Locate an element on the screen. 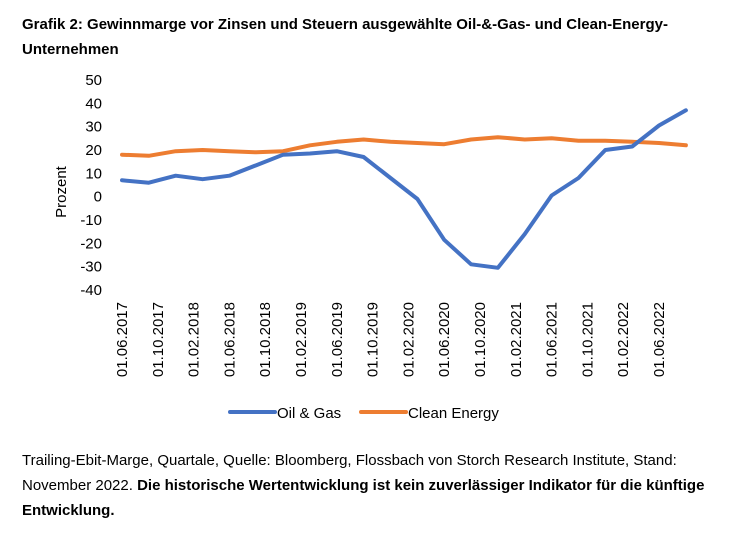  x-tick-label: 01.10.2019 is located at coordinates (373, 339).